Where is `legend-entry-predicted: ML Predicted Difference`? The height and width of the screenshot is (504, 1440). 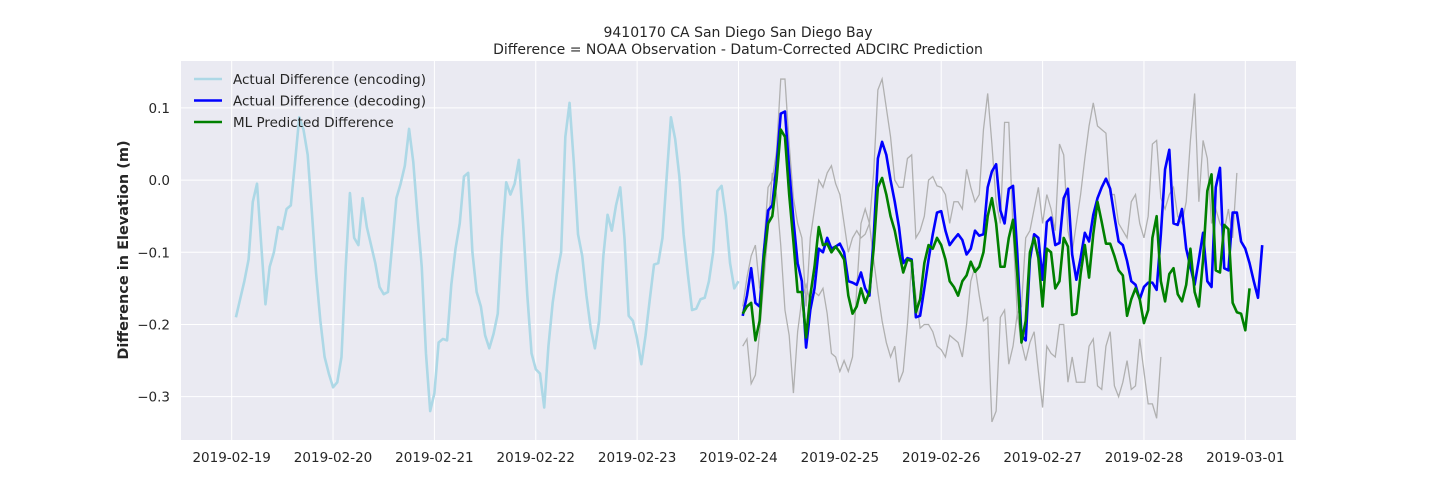
legend-entry-predicted: ML Predicted Difference is located at coordinates (313, 123).